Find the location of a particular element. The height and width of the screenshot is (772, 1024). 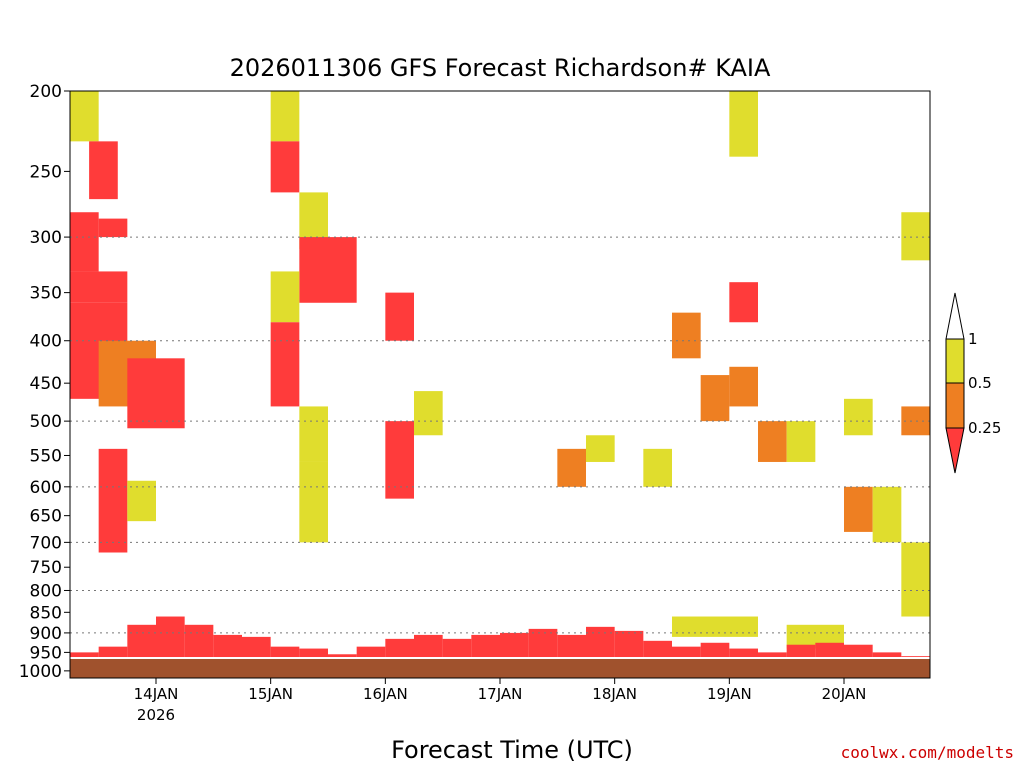

colorbar-top-arrow is located at coordinates (955, 316).